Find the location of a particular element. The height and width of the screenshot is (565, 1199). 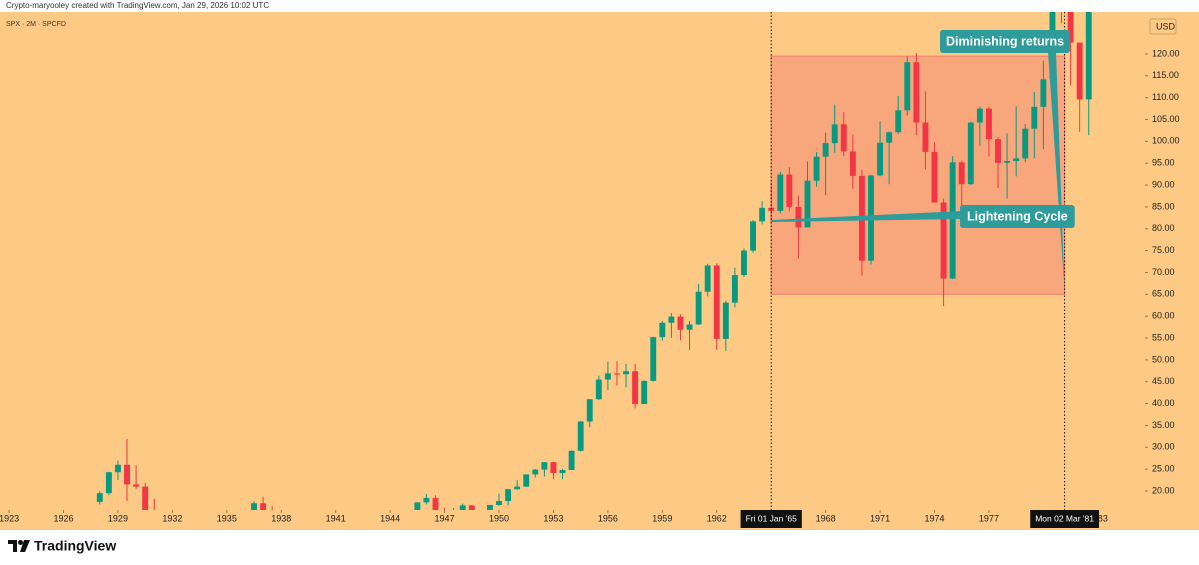

y-tick-label: 35.00 is located at coordinates (1163, 425).